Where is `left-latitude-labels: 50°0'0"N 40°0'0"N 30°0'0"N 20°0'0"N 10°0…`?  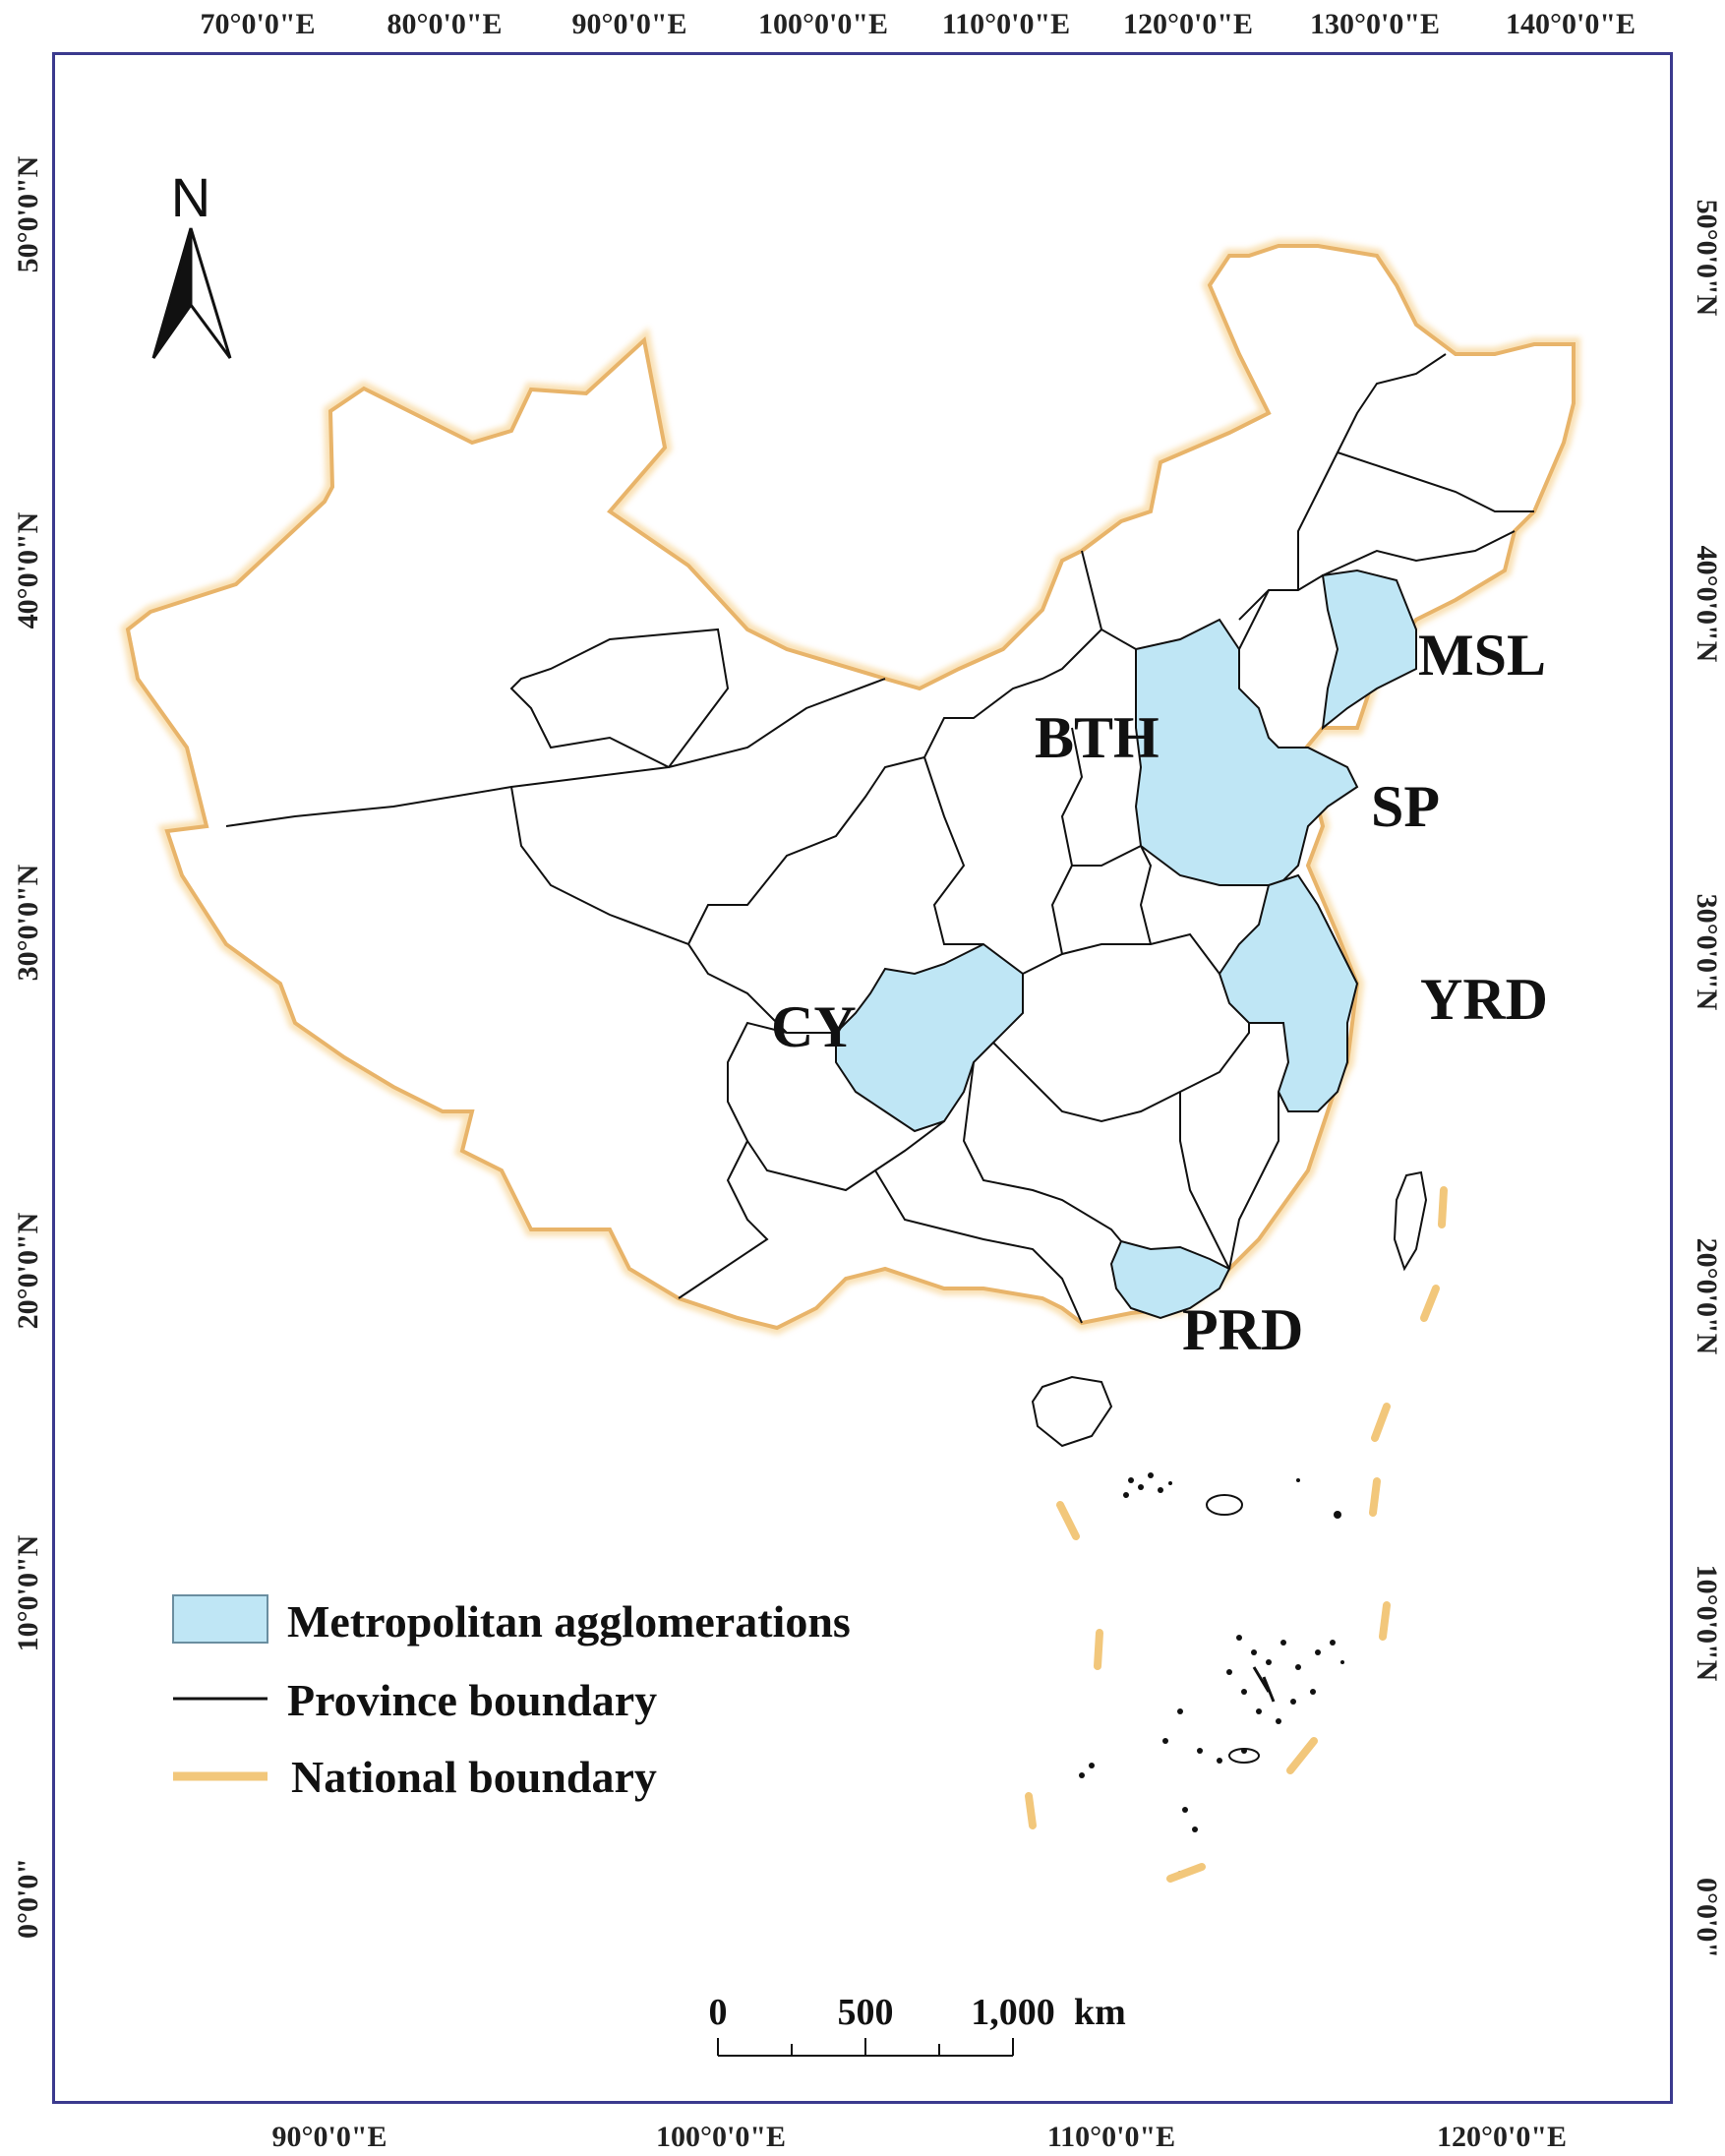 left-latitude-labels: 50°0'0"N 40°0'0"N 30°0'0"N 20°0'0"N 10°0… is located at coordinates (28, 1047).